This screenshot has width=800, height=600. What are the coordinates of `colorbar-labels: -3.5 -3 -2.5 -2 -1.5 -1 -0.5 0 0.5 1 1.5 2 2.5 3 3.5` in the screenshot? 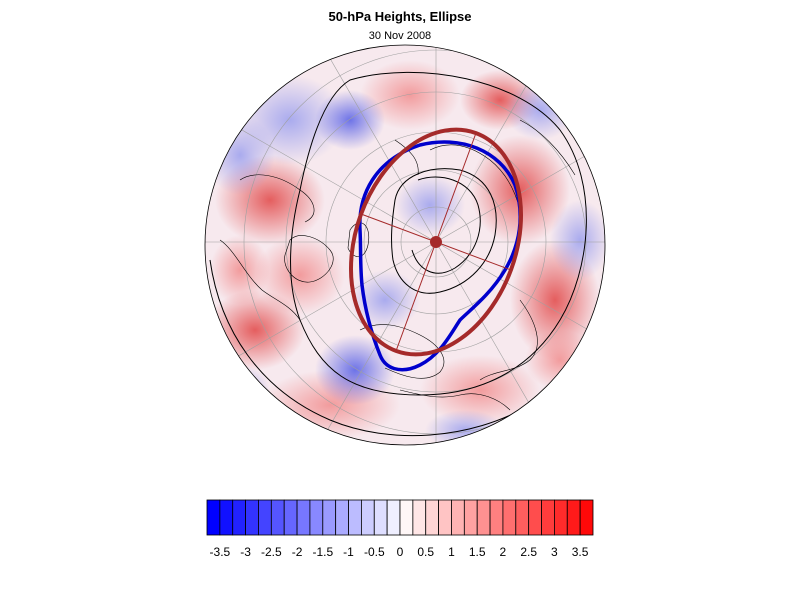 It's located at (399, 552).